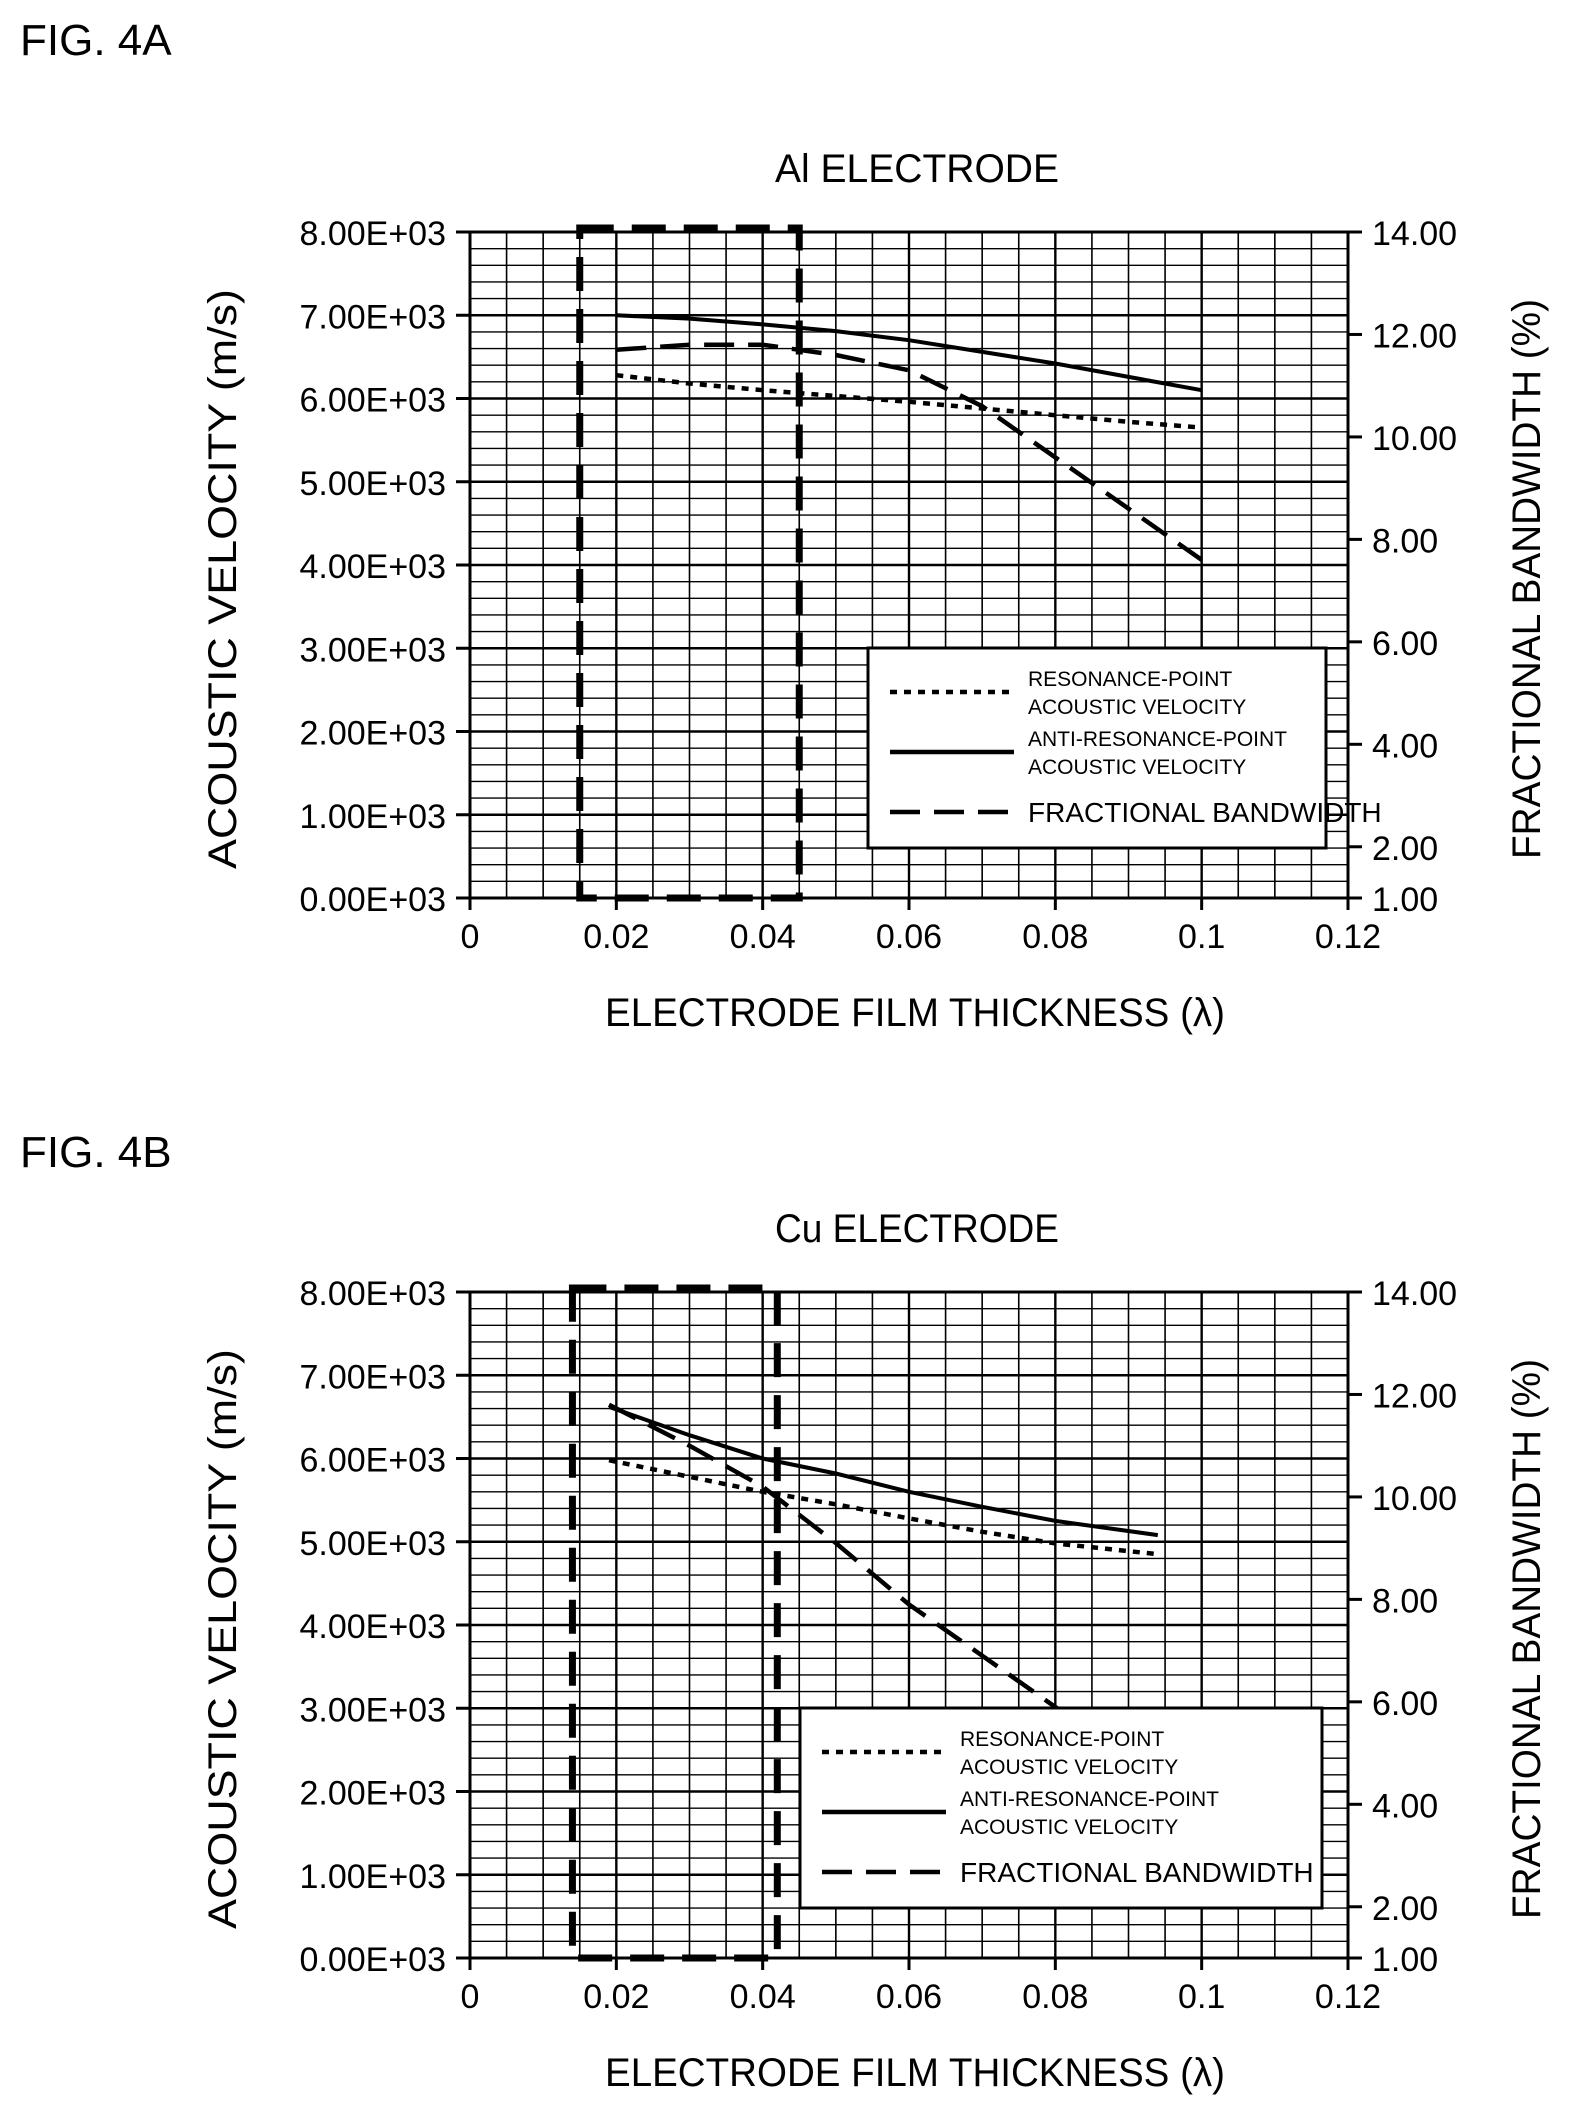  I want to click on chart-title: Al ELECTRODE, so click(917, 169).